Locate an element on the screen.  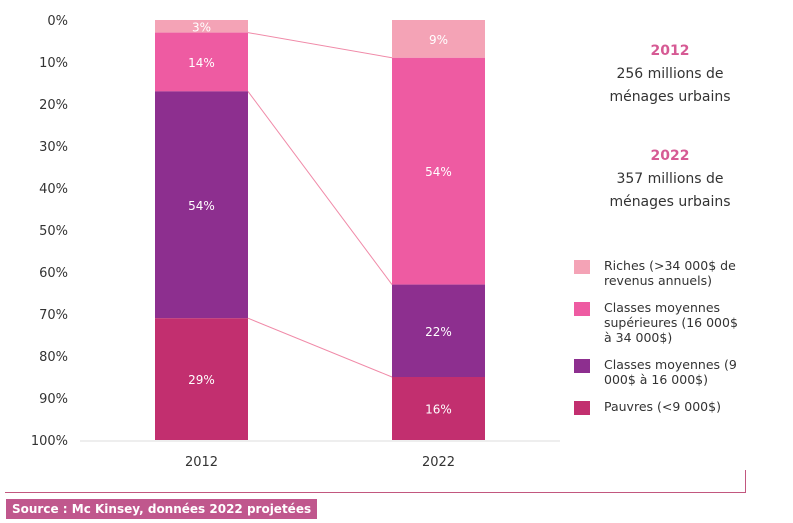
legend-label: Riches (>34 000$ de revenus annuels) is located at coordinates (670, 273).